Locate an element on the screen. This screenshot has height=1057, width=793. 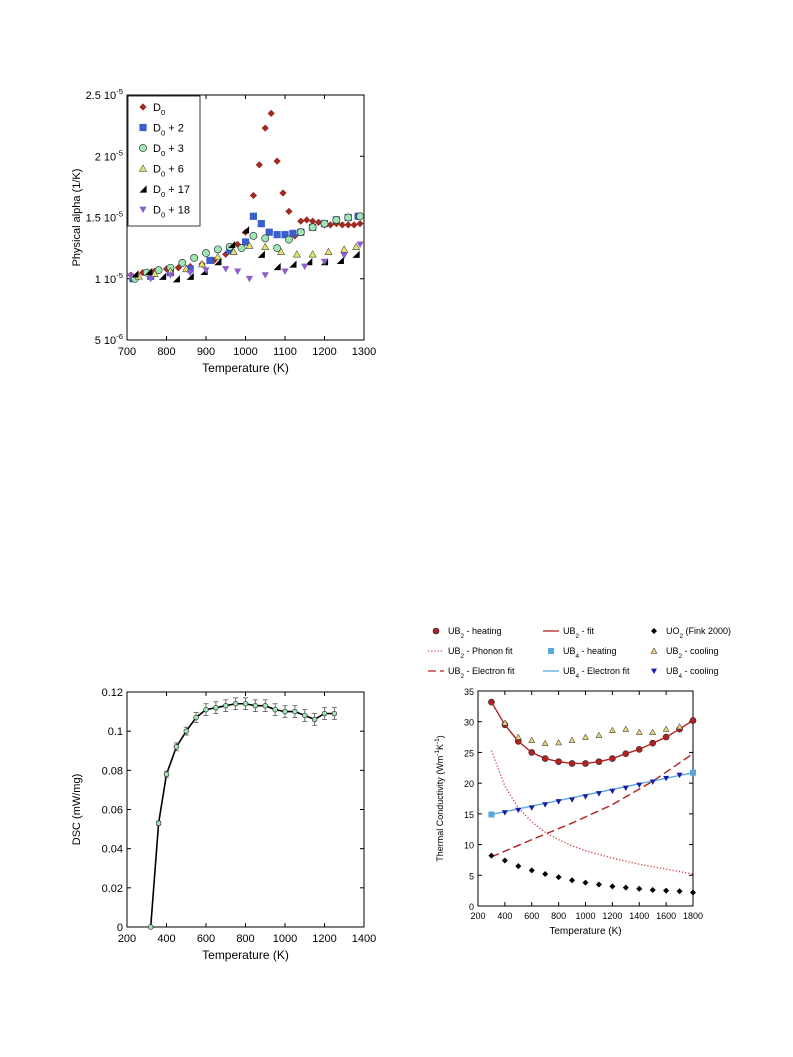
legend: D0 D0 + 2 D0 + 3 D0 + 6 D0 + 17 D0 + 18 is located at coordinates (164, 161).